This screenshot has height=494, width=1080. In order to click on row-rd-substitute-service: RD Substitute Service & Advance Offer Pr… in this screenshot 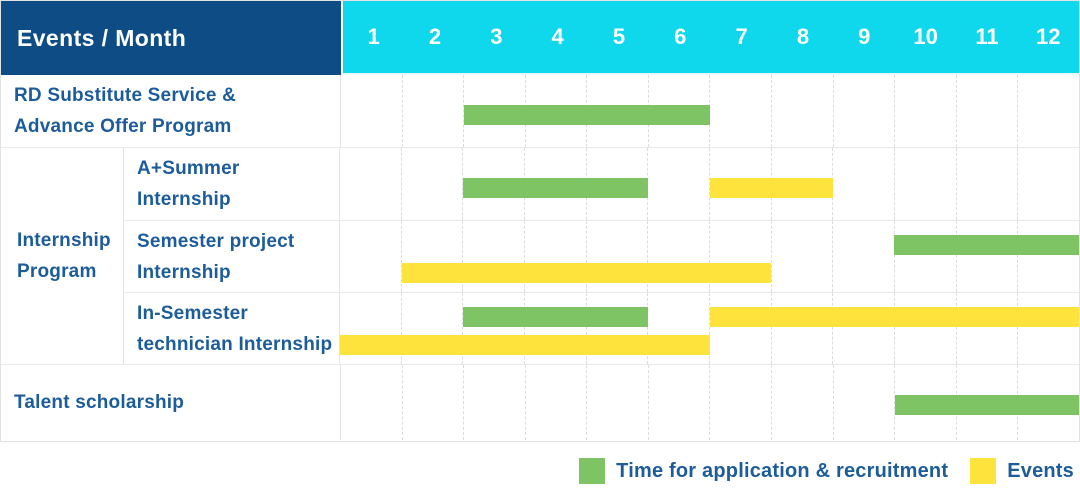, I will do `click(540, 111)`.